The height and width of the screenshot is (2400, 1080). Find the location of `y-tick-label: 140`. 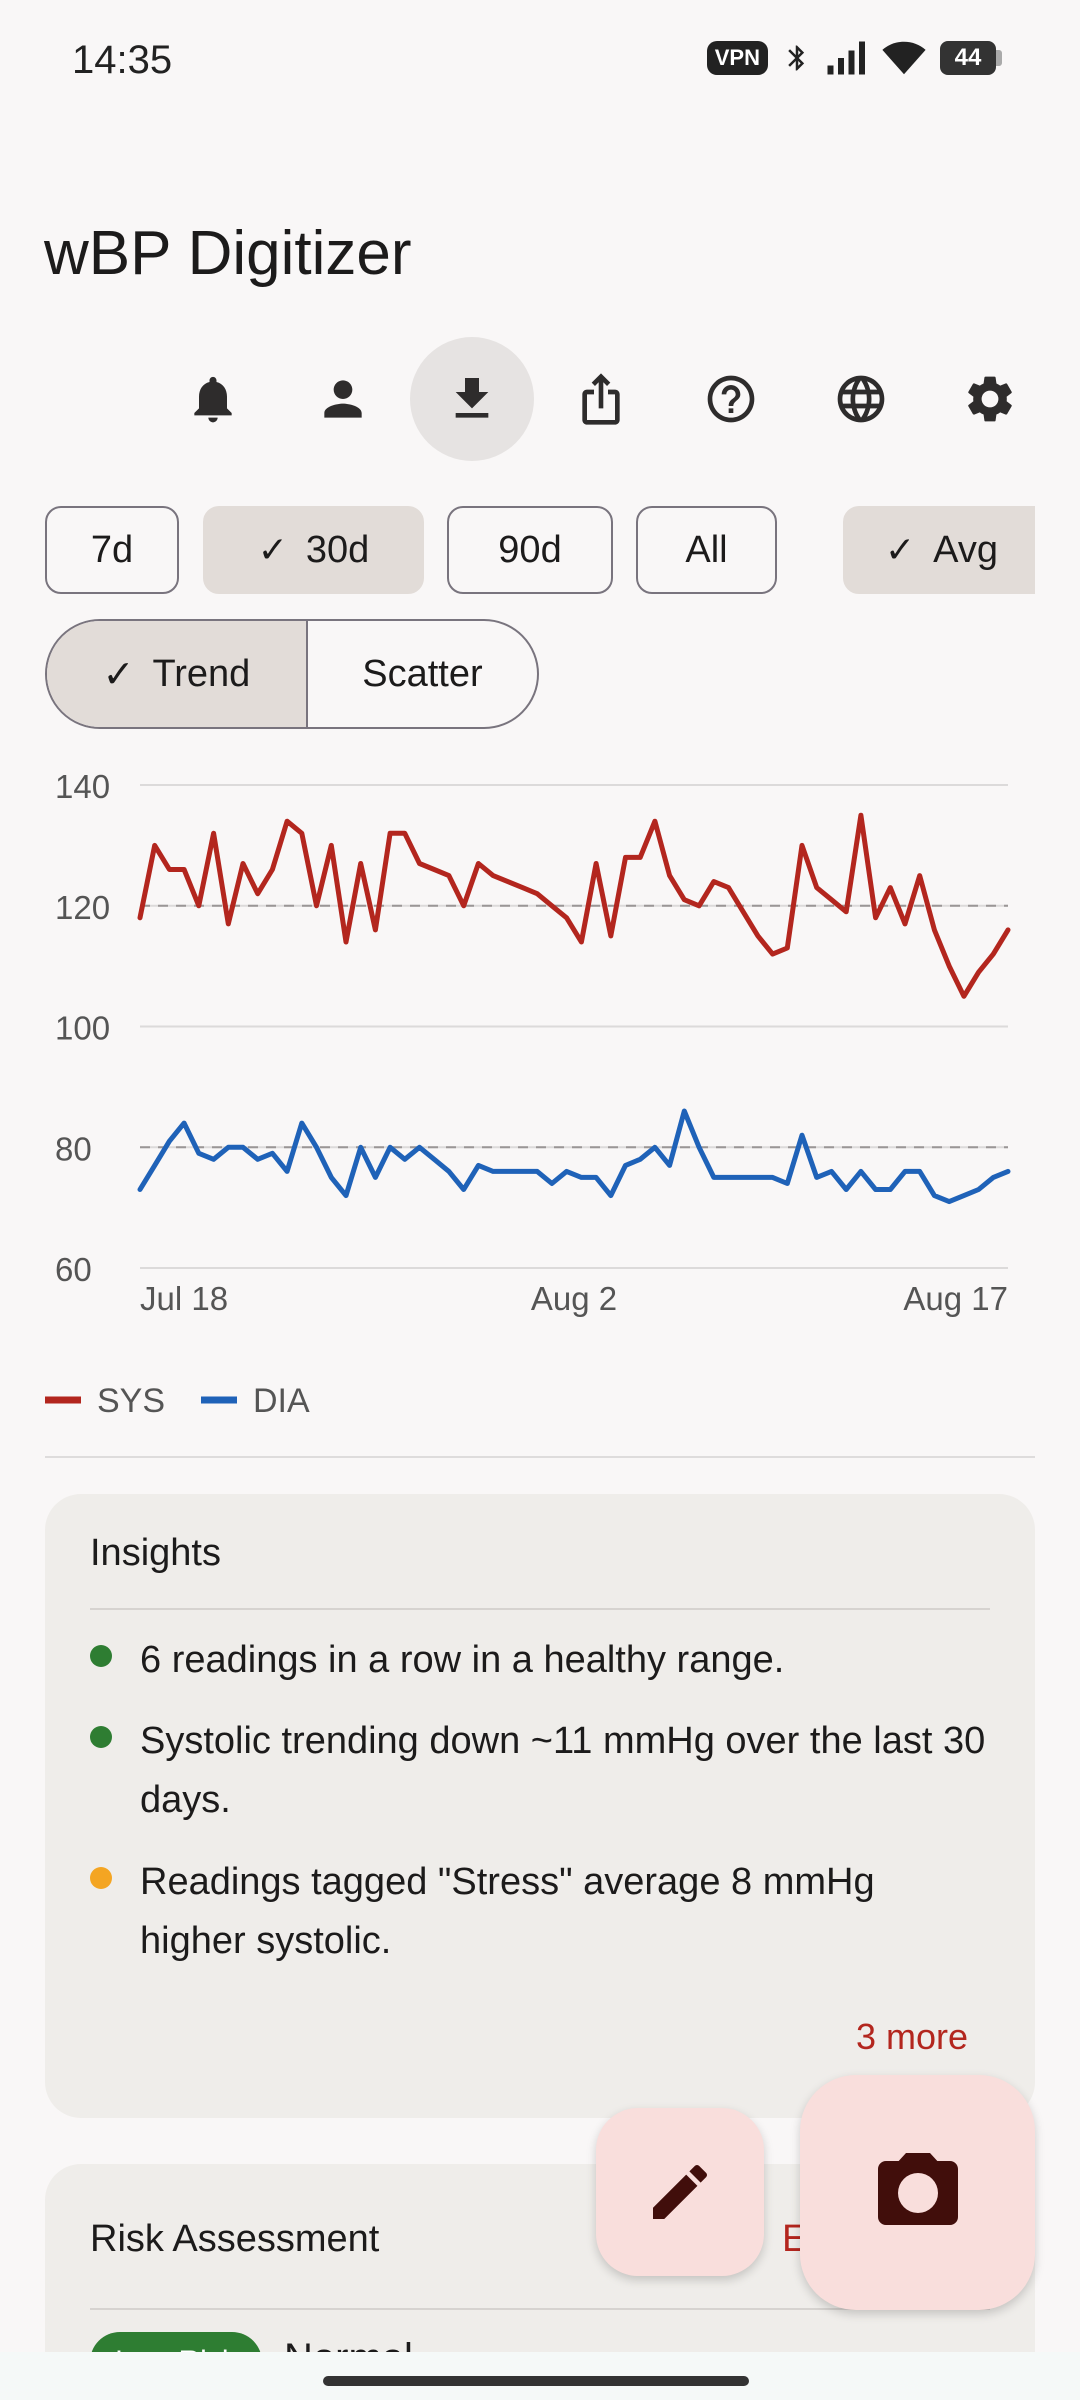

y-tick-label: 140 is located at coordinates (82, 786).